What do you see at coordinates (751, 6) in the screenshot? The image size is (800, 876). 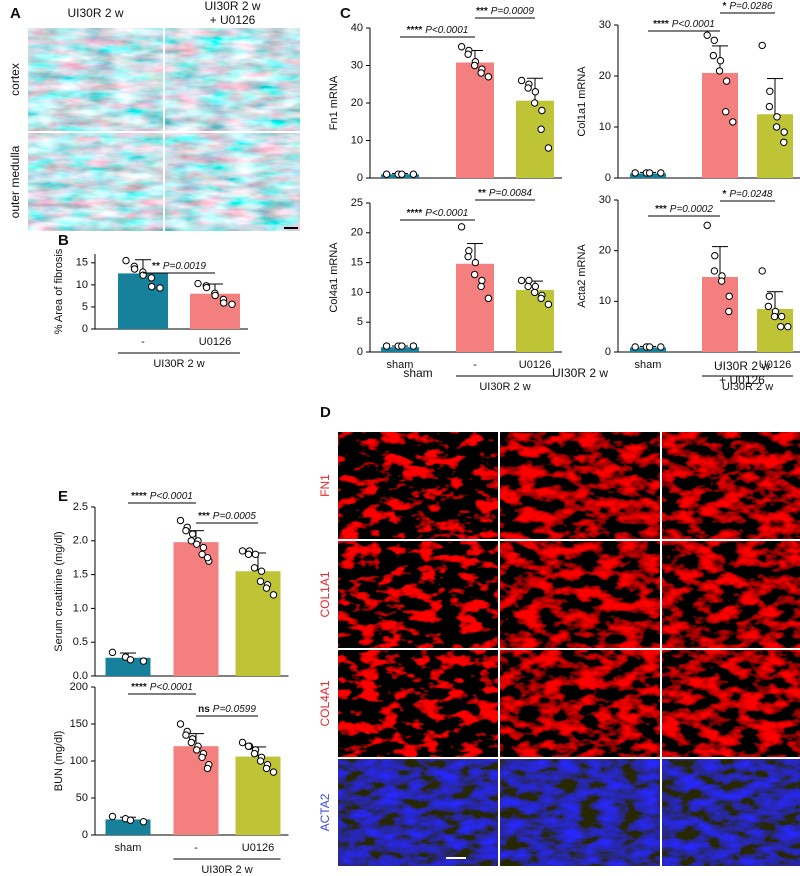 I see `p-value: P=0.0286` at bounding box center [751, 6].